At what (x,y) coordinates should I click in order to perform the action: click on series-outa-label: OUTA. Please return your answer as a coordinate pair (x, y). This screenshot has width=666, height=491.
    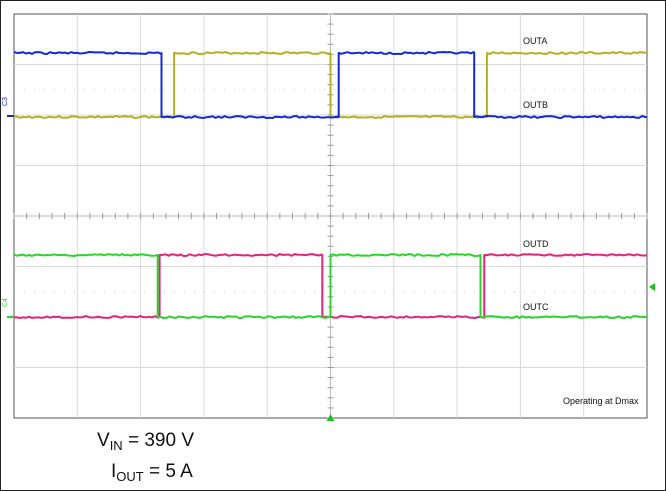
    Looking at the image, I should click on (535, 41).